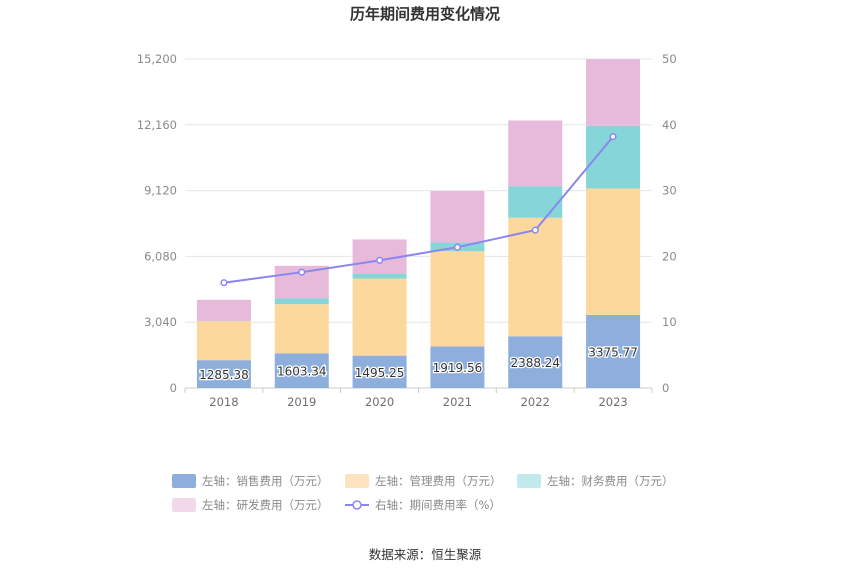  I want to click on legend-label: 左轴：研发费用（万元）, so click(265, 505).